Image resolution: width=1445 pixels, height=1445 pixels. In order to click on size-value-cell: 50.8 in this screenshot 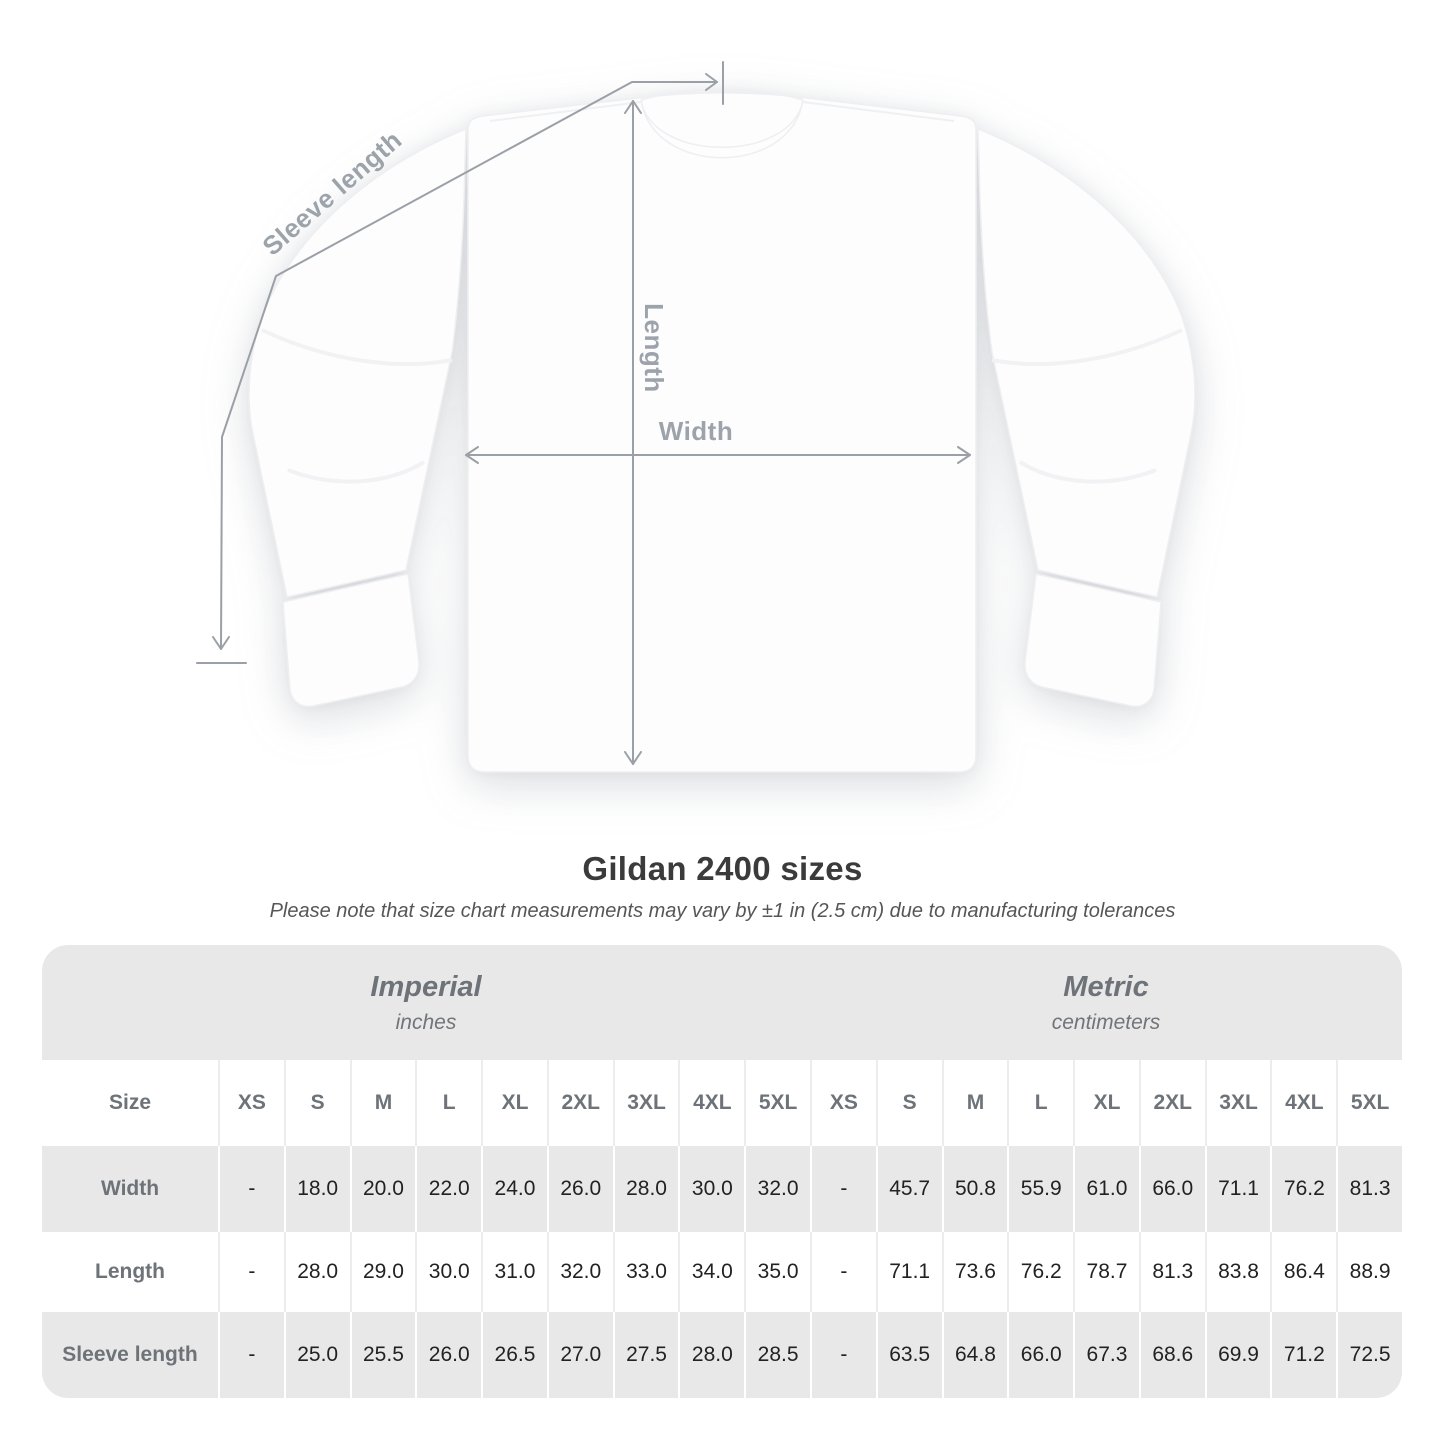, I will do `click(974, 1189)`.